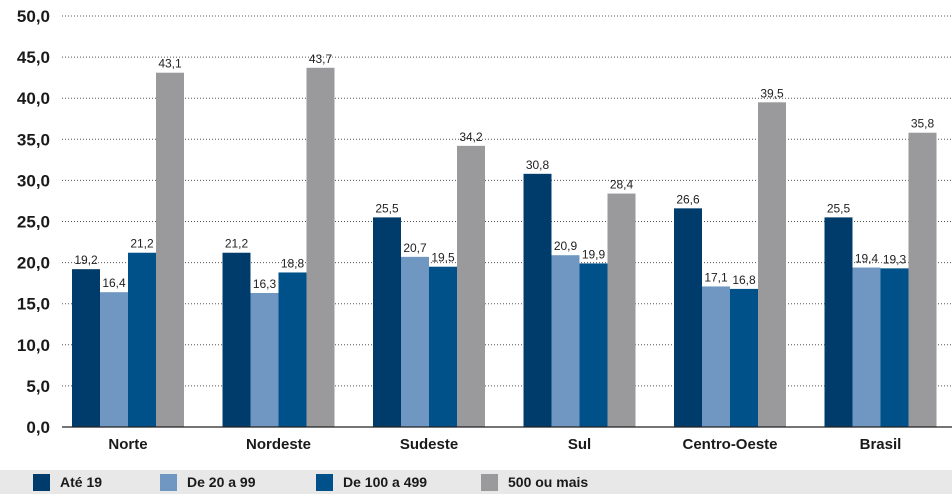 The width and height of the screenshot is (952, 494). Describe the element at coordinates (33, 139) in the screenshot. I see `y-tick-label: 35,0` at that location.